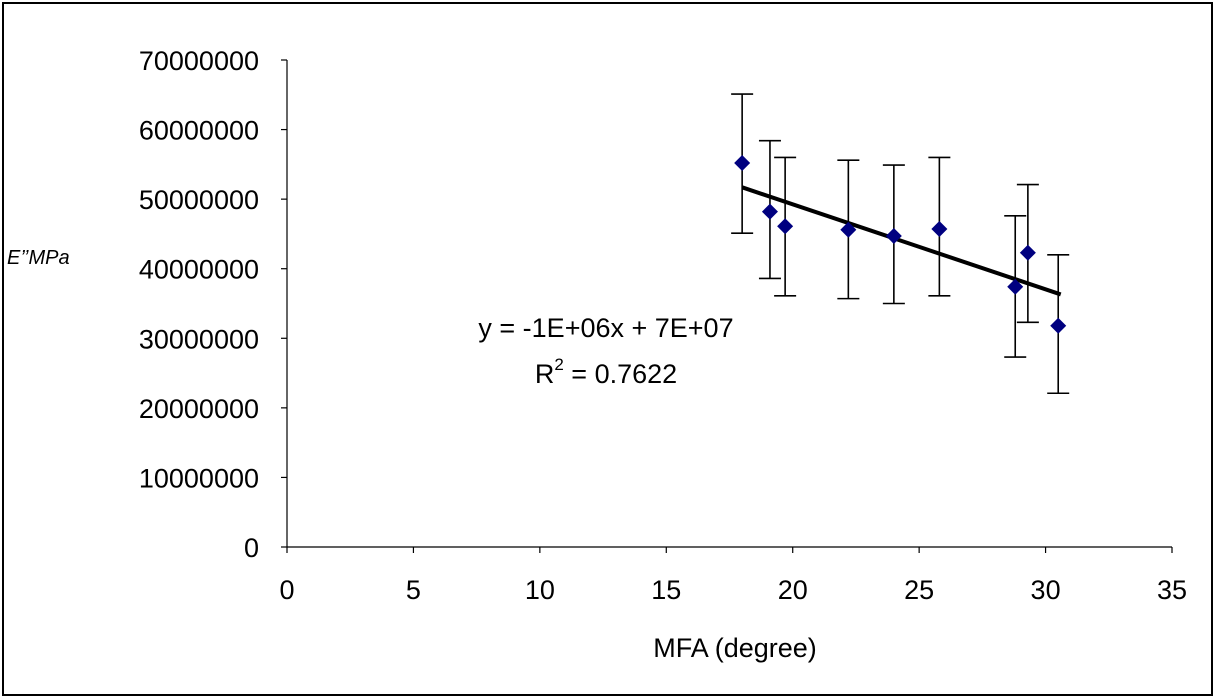  What do you see at coordinates (251, 548) in the screenshot?
I see `y-tick-label: 0` at bounding box center [251, 548].